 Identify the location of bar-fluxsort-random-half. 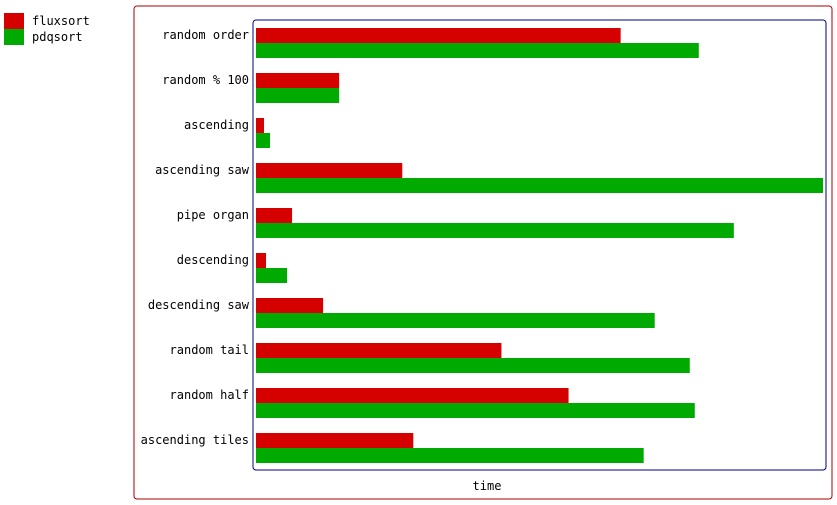
(412, 395).